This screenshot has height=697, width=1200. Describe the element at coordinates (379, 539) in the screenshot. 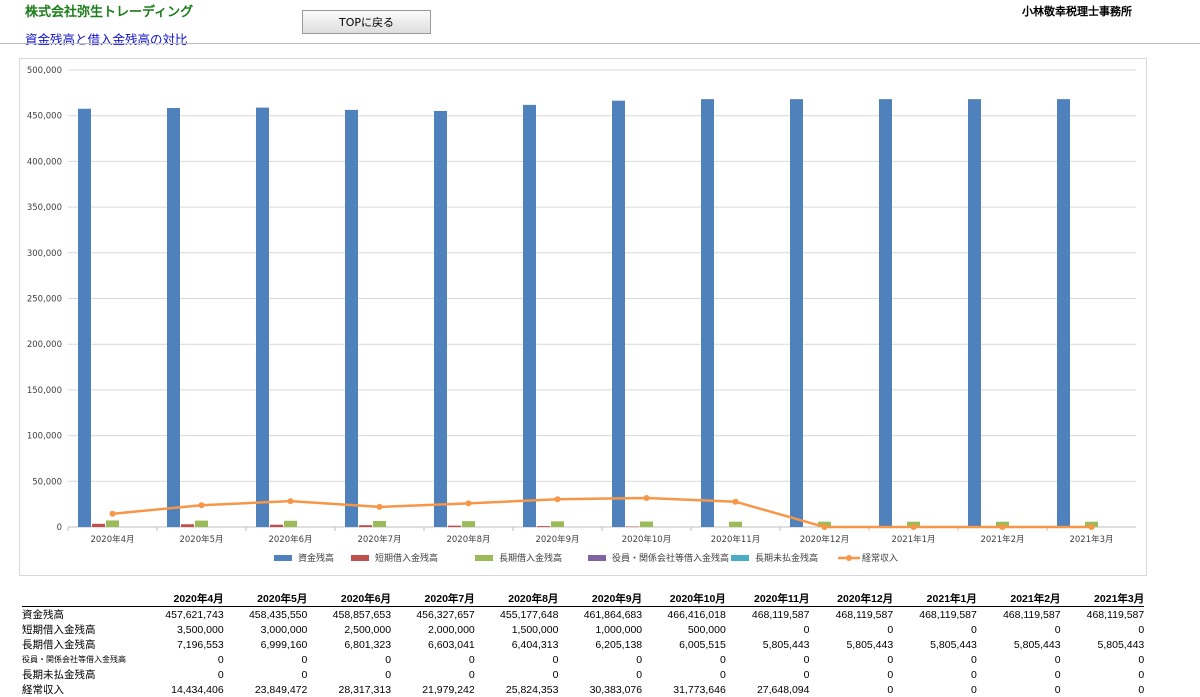

I see `x-tick-label: 2020年7月` at that location.